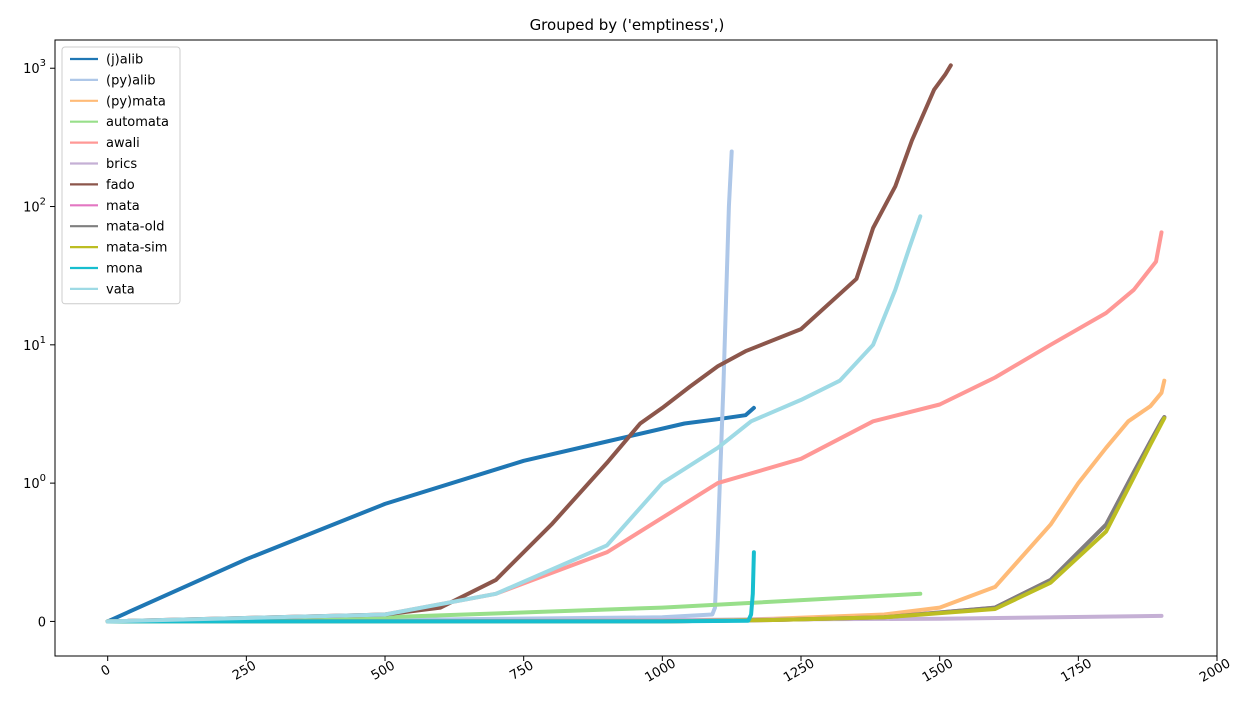 Image resolution: width=1254 pixels, height=715 pixels. What do you see at coordinates (106, 670) in the screenshot?
I see `x-tick-label-0: 0` at bounding box center [106, 670].